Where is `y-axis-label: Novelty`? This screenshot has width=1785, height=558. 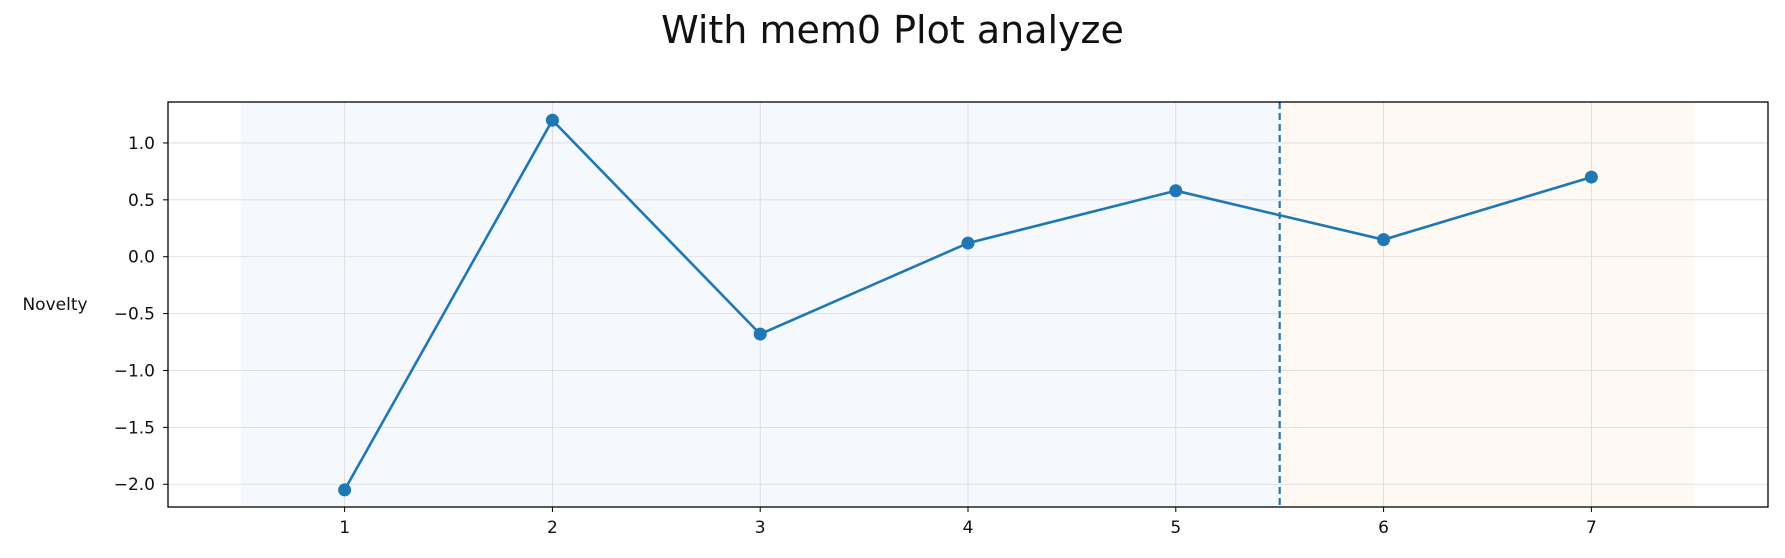 y-axis-label: Novelty is located at coordinates (54, 305).